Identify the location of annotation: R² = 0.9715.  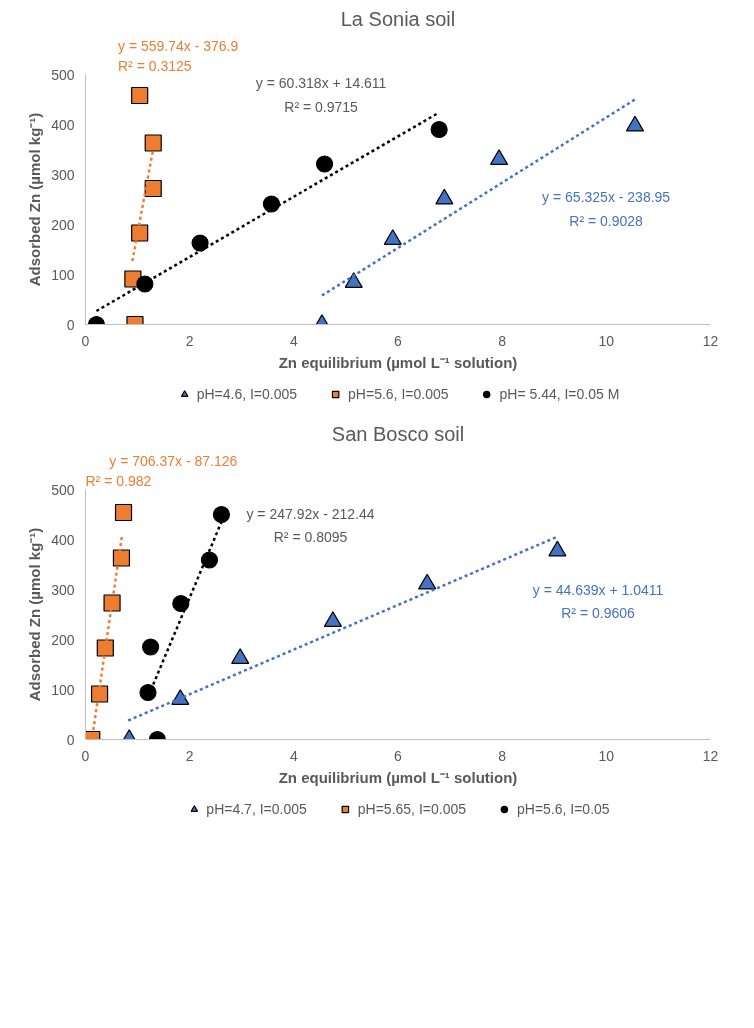
(321, 107).